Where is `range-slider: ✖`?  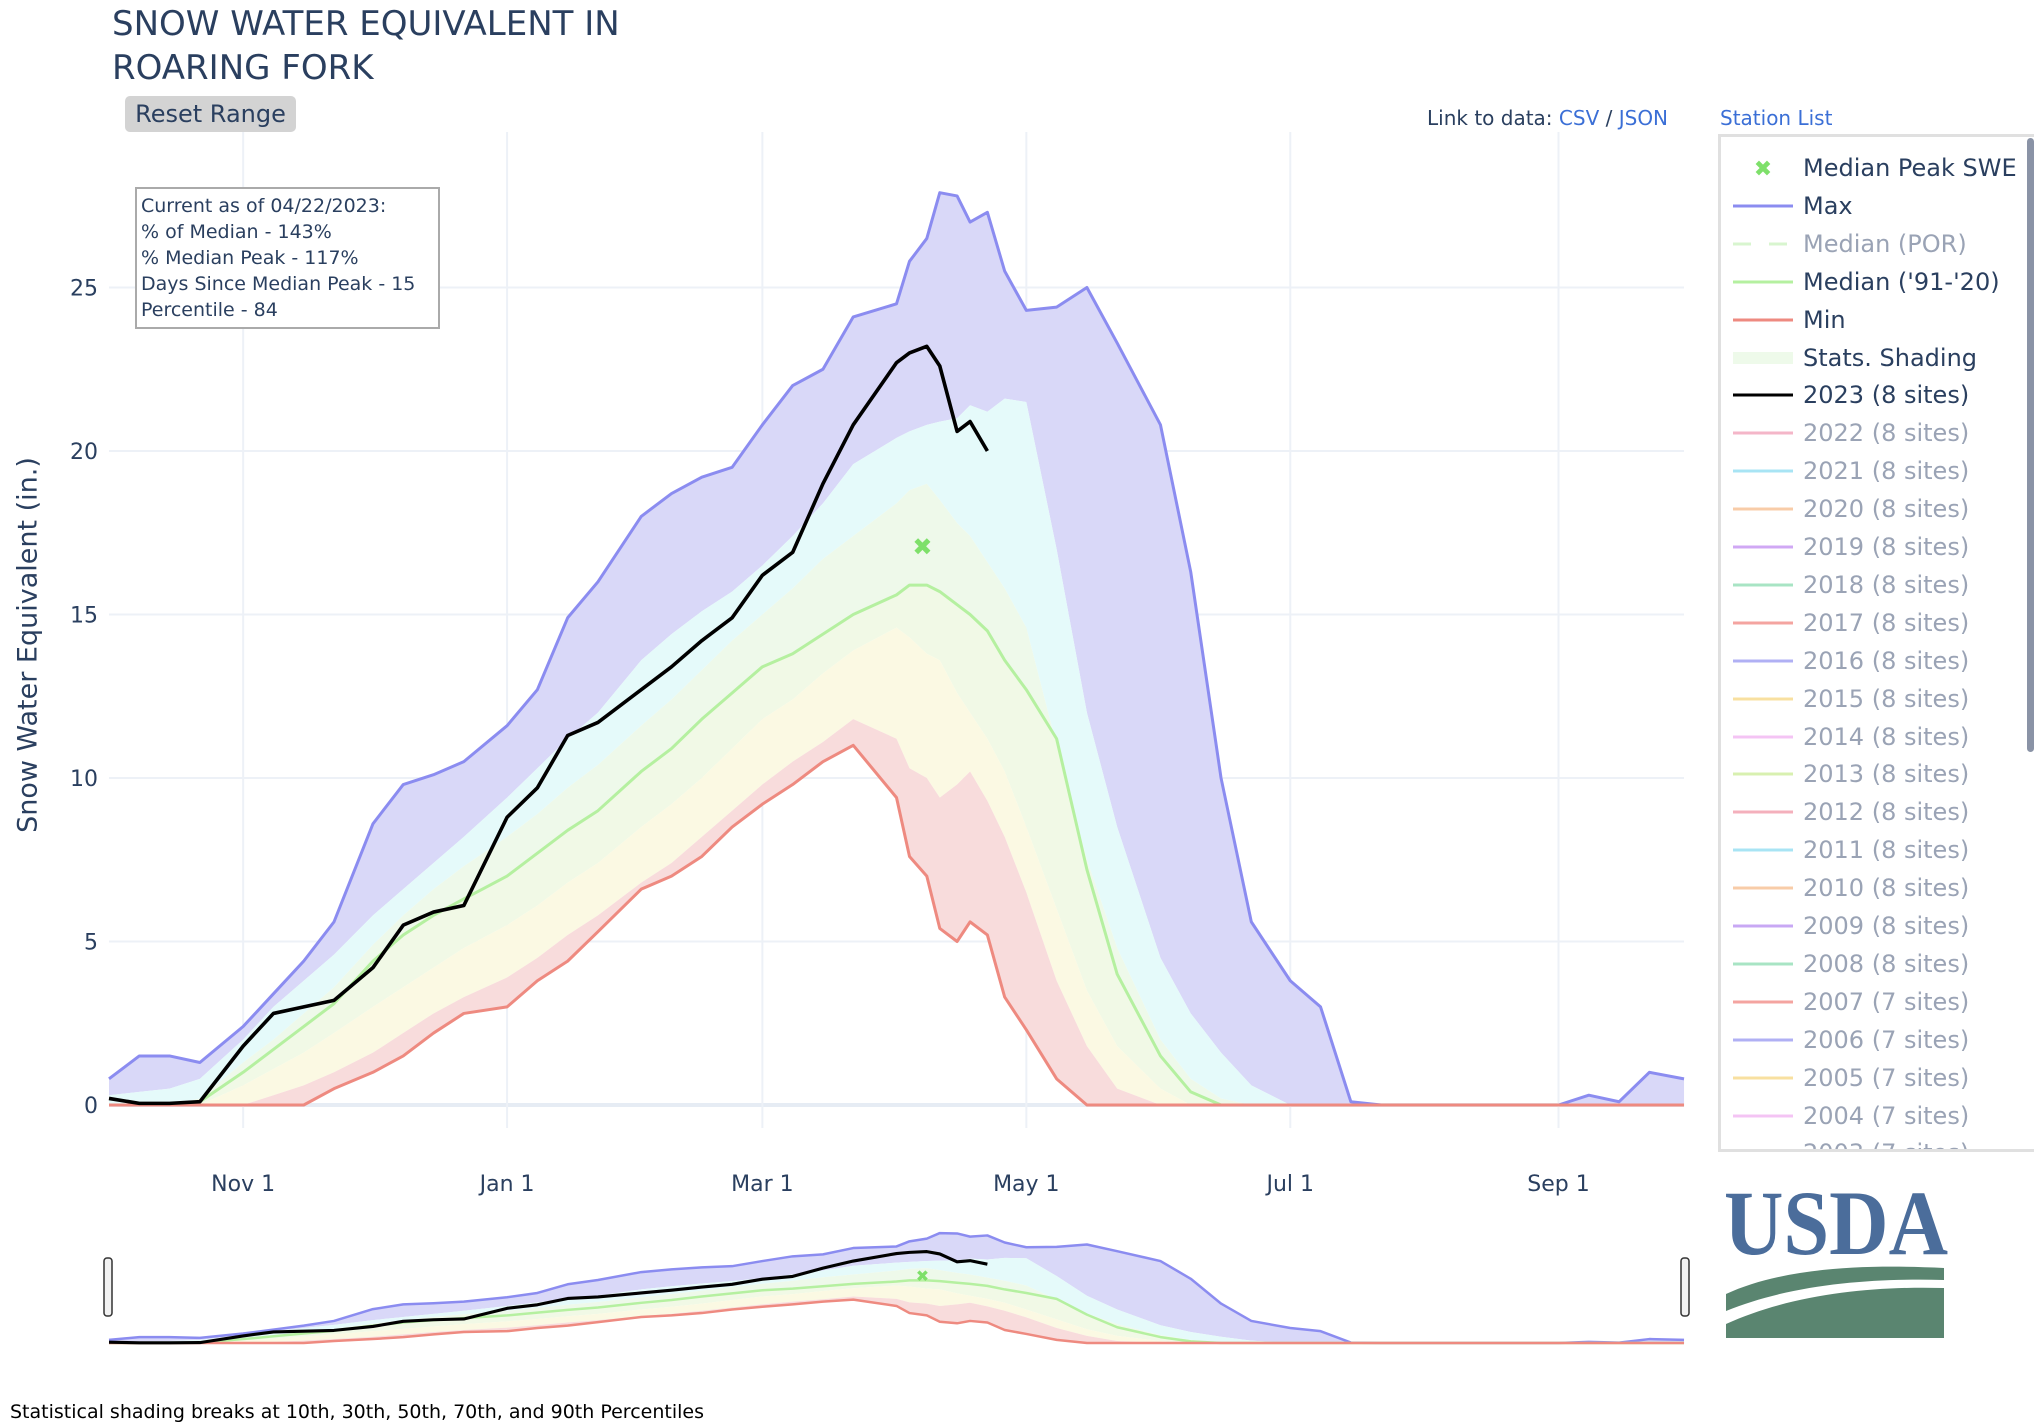
range-slider: ✖ is located at coordinates (896, 1284).